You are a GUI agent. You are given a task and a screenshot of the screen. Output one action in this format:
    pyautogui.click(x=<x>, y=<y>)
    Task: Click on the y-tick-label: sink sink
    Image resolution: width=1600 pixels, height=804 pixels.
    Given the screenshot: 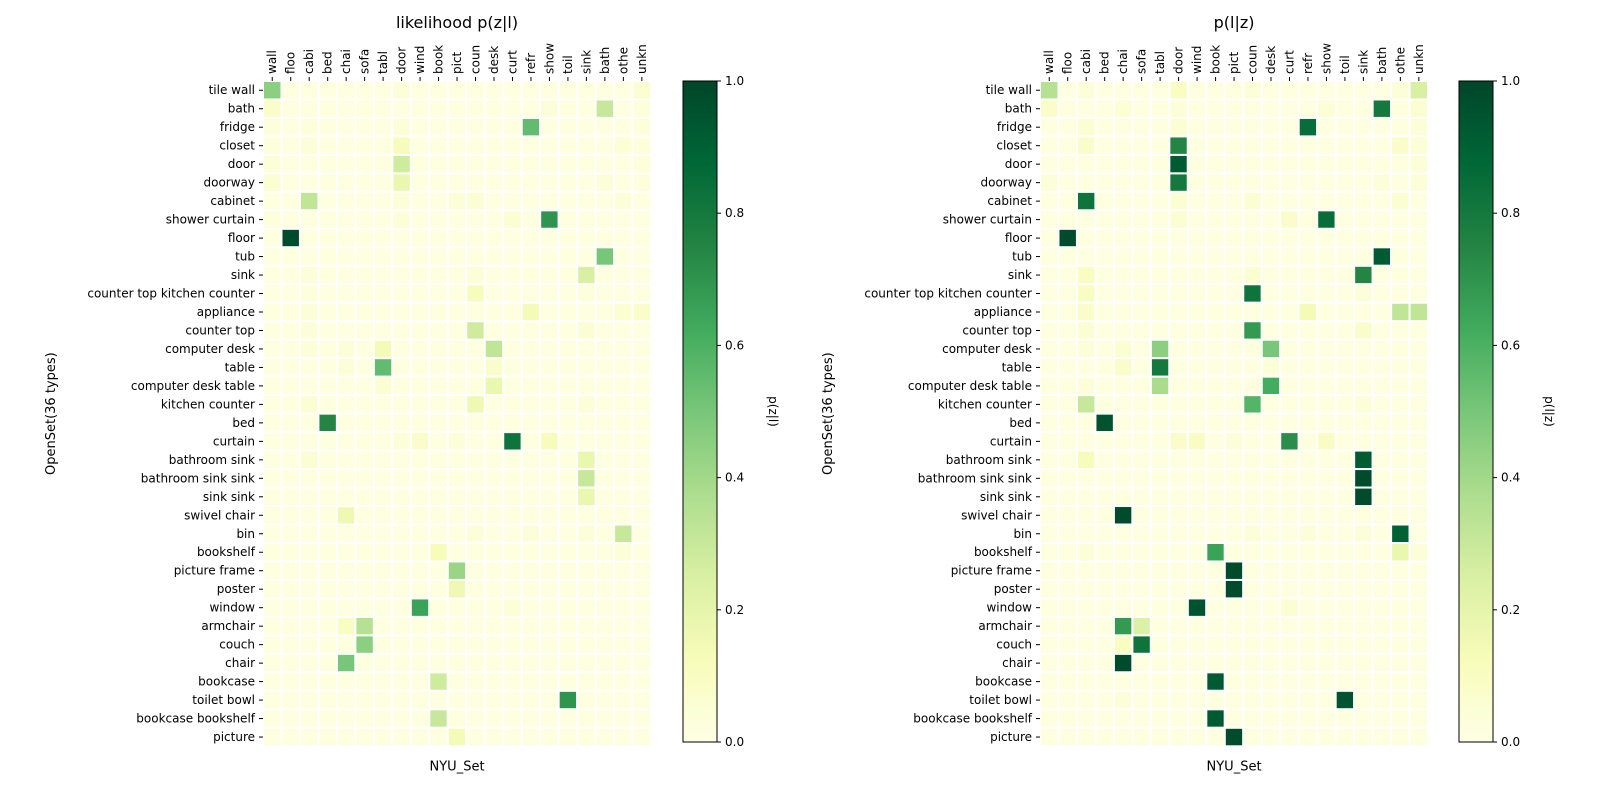 What is the action you would take?
    pyautogui.click(x=229, y=497)
    